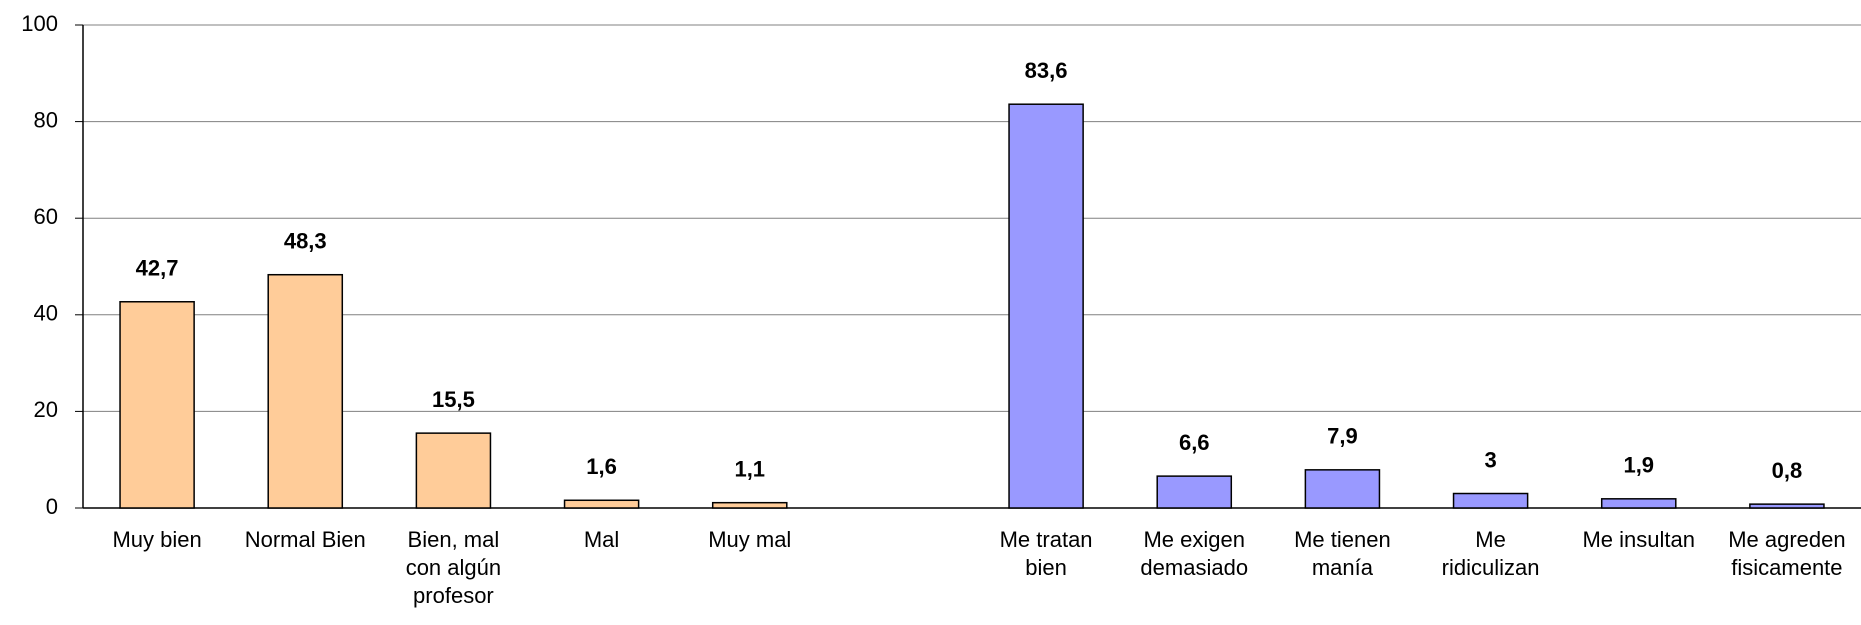 This screenshot has width=1861, height=625. I want to click on x-tick-label: Normal Bien, so click(305, 539).